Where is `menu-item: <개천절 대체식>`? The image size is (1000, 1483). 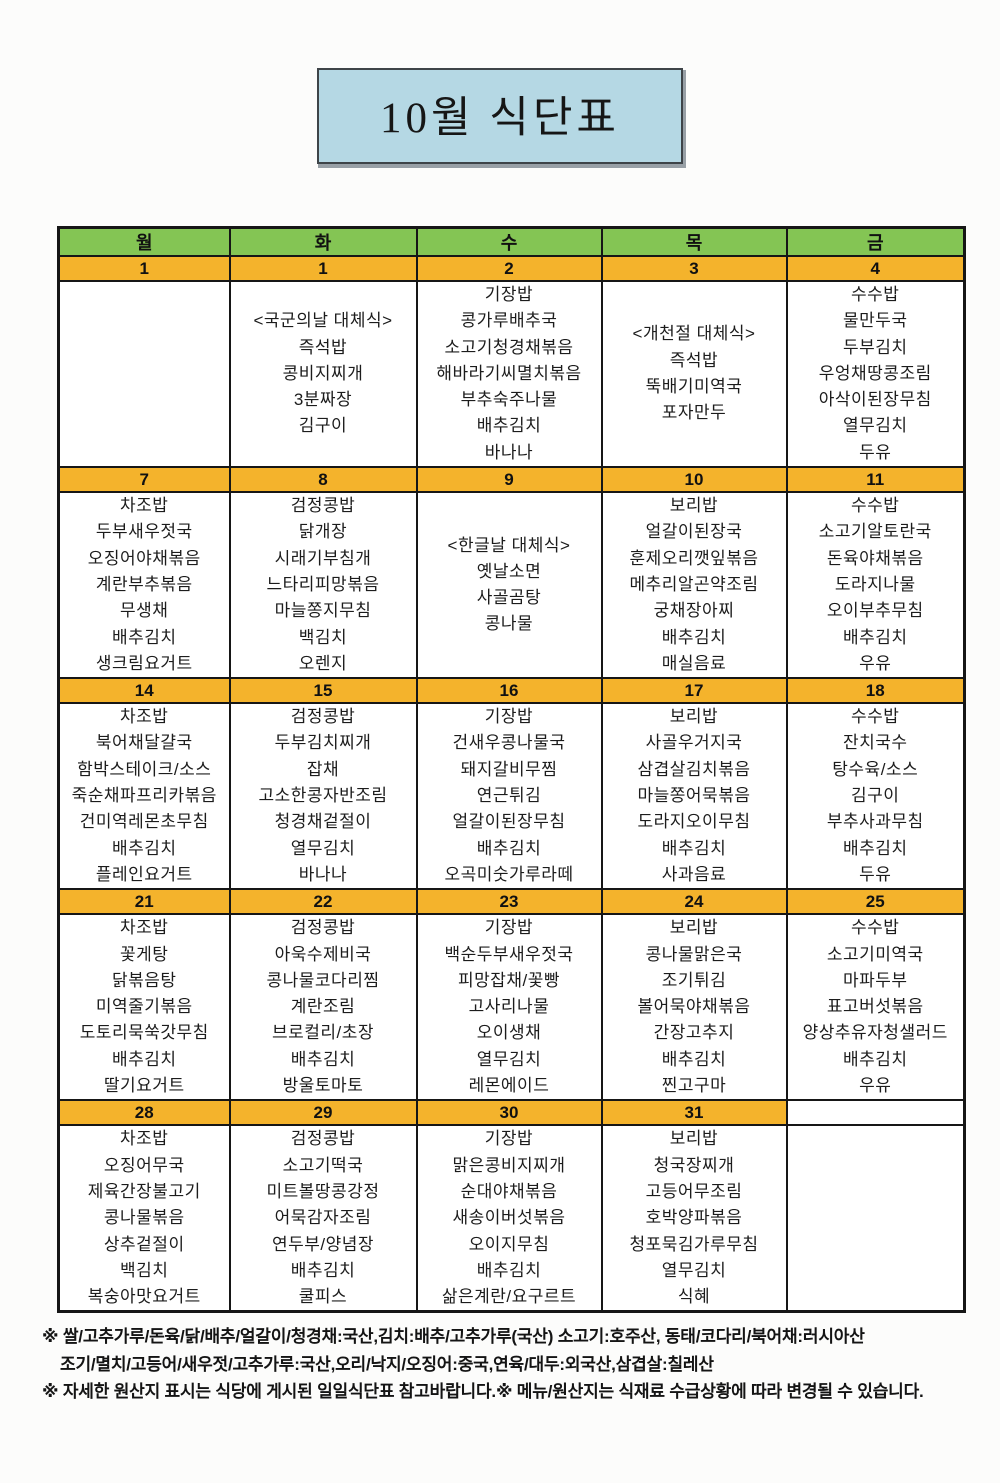
menu-item: <개천절 대체식> is located at coordinates (694, 334).